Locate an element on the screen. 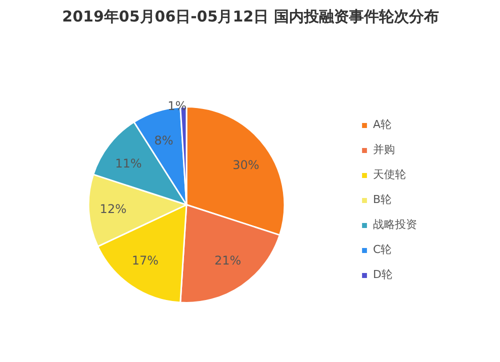 This screenshot has height=362, width=500. legend-label: 战略投资 is located at coordinates (395, 224).